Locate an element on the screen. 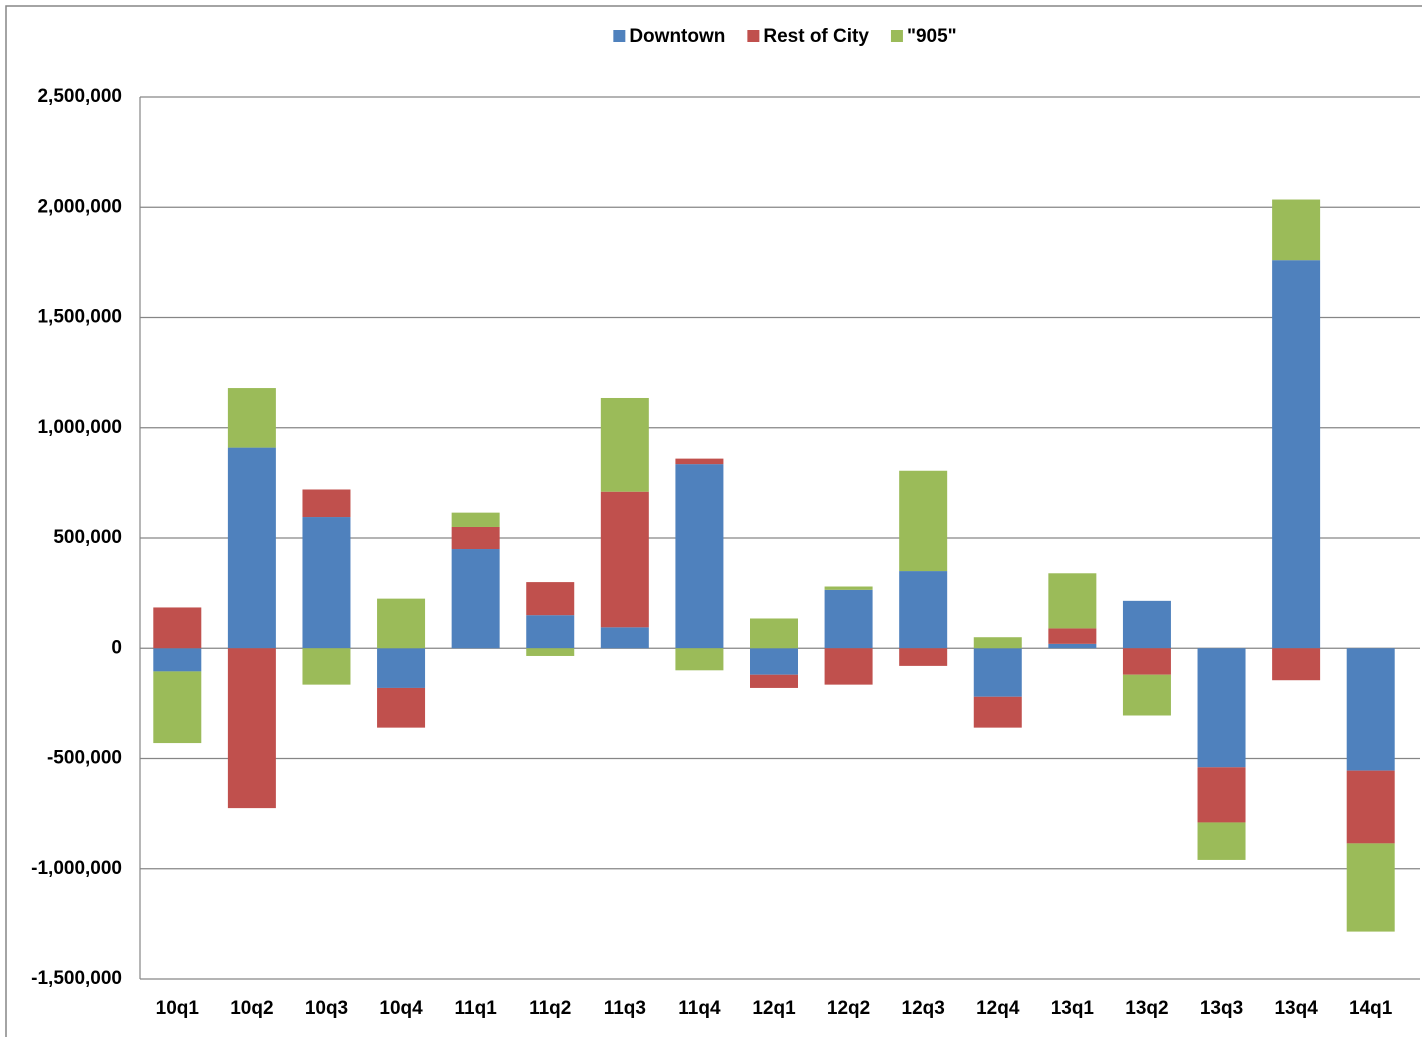 This screenshot has width=1422, height=1037. x-tick-label: 13q1 is located at coordinates (1073, 1008).